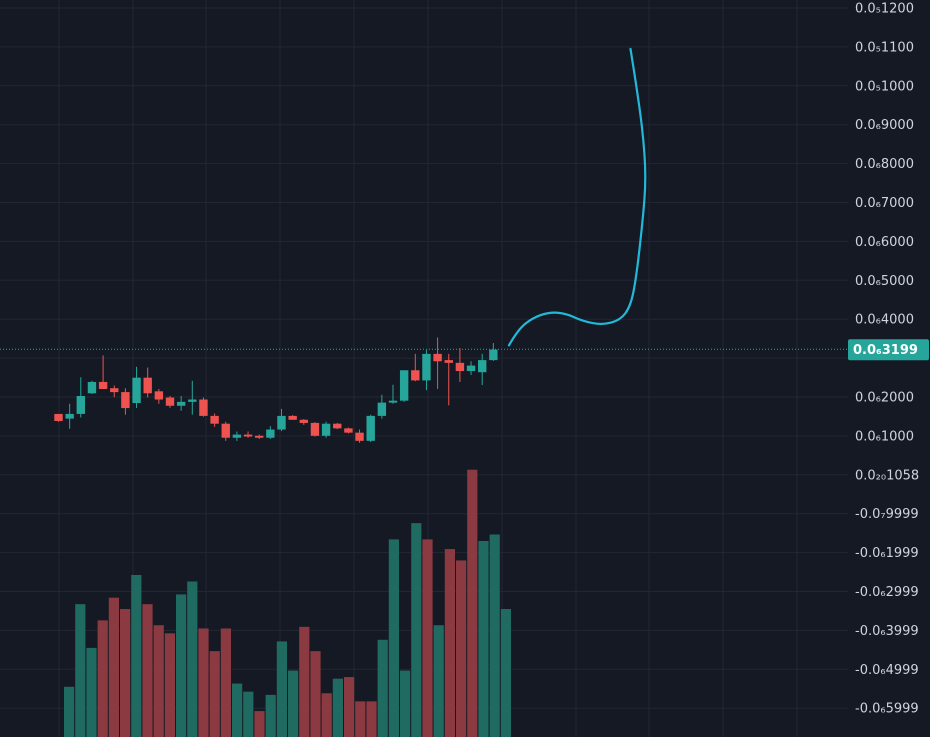  Describe the element at coordinates (887, 709) in the screenshot. I see `price-tick-label: -0.0₆5999` at that location.